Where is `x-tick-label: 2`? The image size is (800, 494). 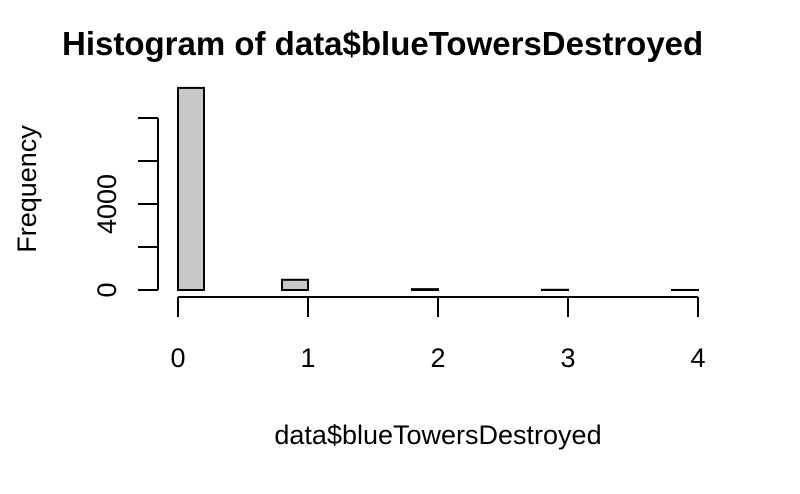 x-tick-label: 2 is located at coordinates (437, 358).